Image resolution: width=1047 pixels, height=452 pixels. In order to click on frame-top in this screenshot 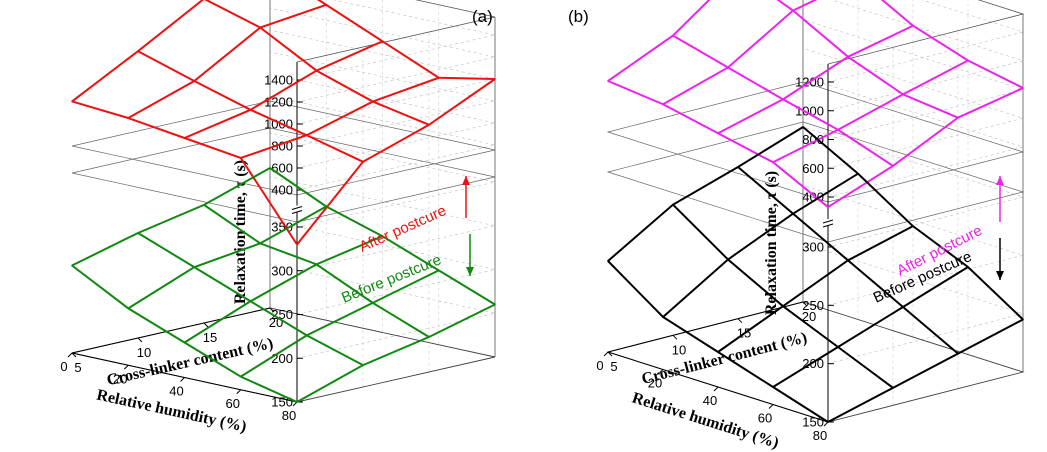, I will do `click(396, 31)`.